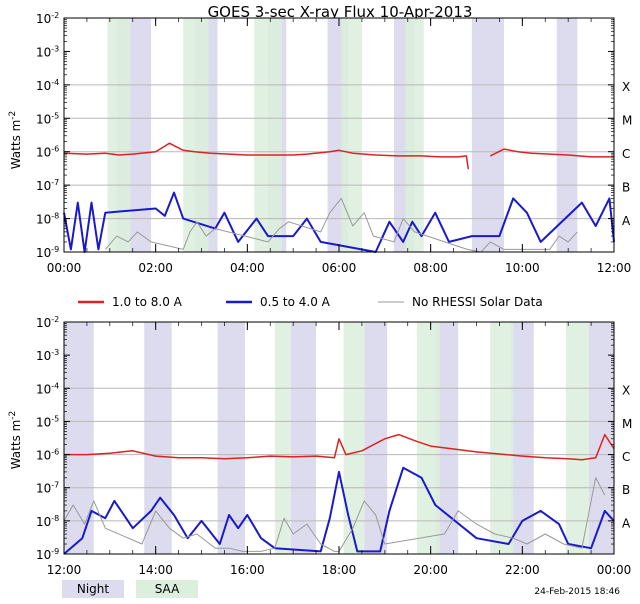 The image size is (640, 604). What do you see at coordinates (155, 268) in the screenshot?
I see `x-tick-label: 02:00` at bounding box center [155, 268].